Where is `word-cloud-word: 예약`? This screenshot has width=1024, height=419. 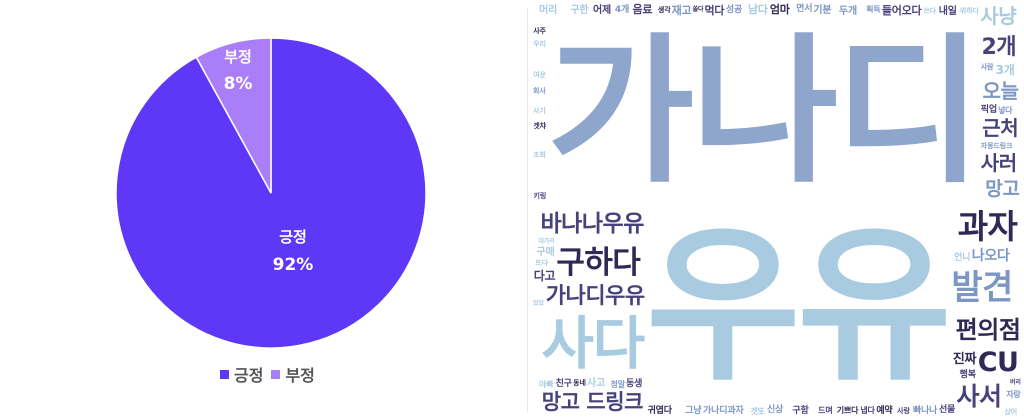 word-cloud-word: 예약 is located at coordinates (884, 410).